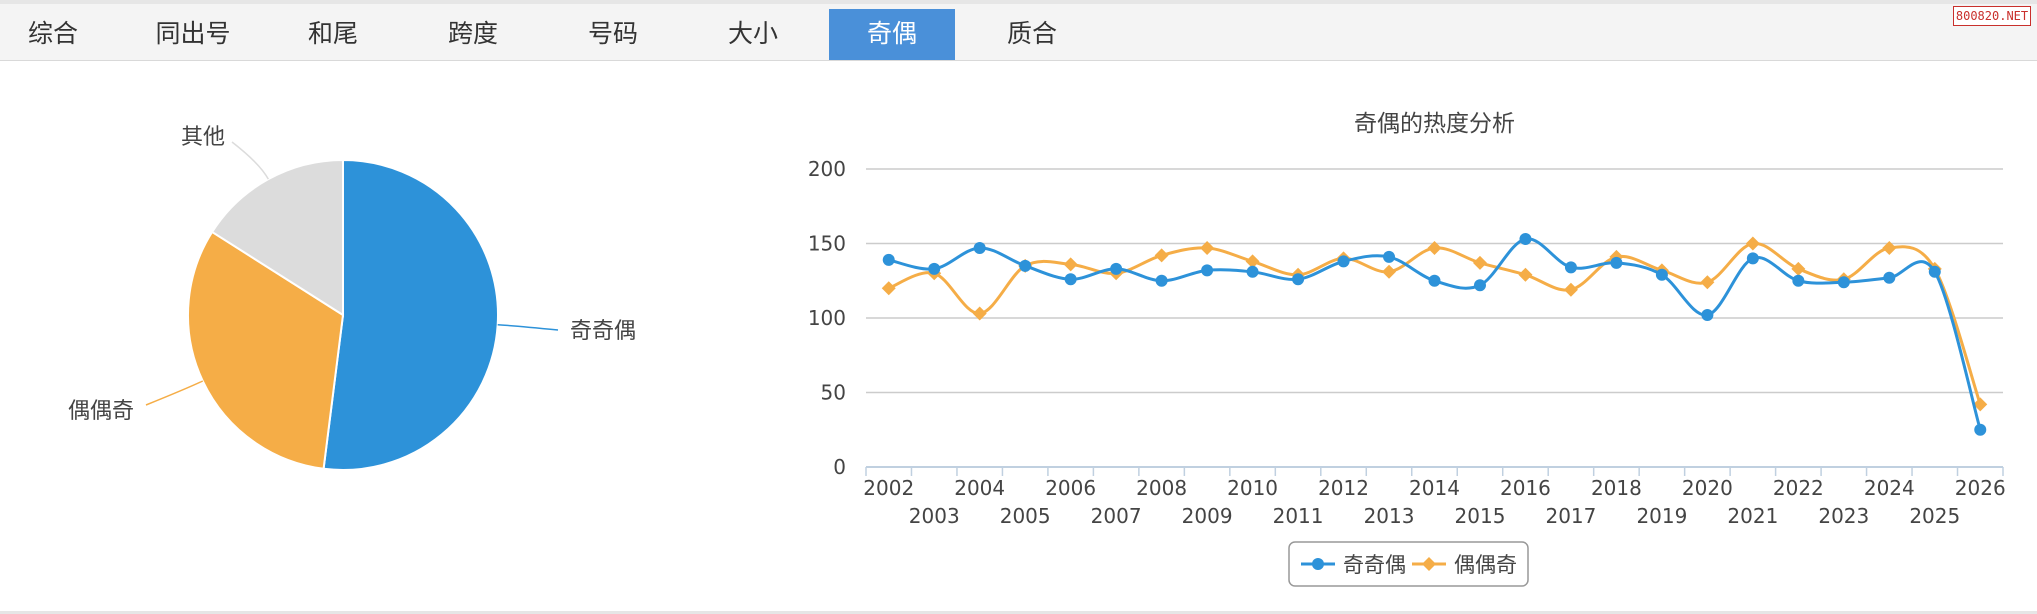  What do you see at coordinates (1116, 516) in the screenshot?
I see `x-tick-label-5: 2007` at bounding box center [1116, 516].